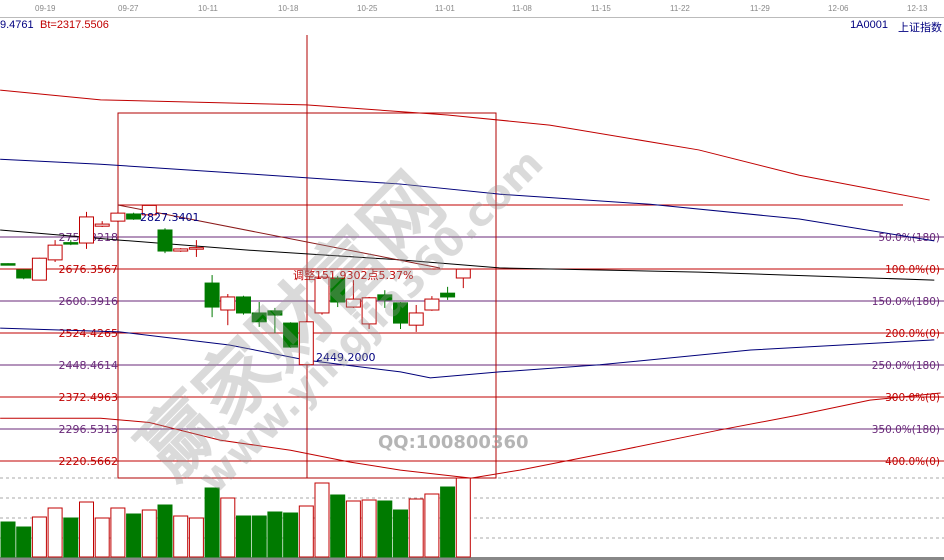 The height and width of the screenshot is (560, 944). What do you see at coordinates (838, 8) in the screenshot?
I see `date-tick: 12-06` at bounding box center [838, 8].